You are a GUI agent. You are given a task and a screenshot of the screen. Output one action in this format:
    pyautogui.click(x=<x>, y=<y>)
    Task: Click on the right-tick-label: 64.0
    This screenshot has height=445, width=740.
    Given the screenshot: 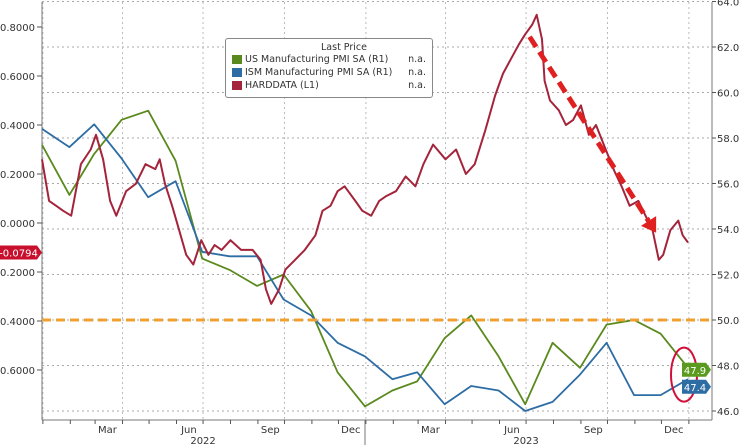 What is the action you would take?
    pyautogui.click(x=728, y=4)
    